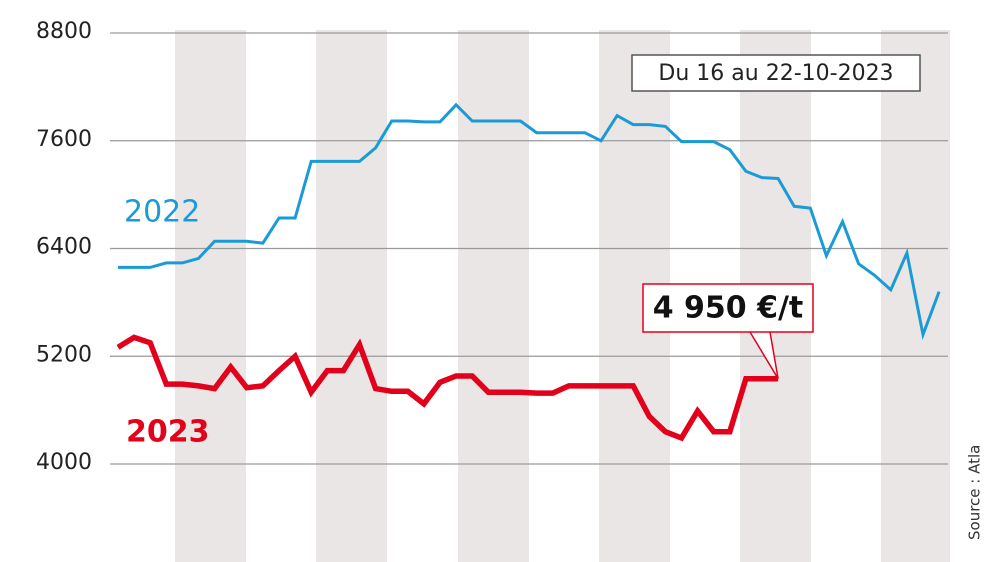 The height and width of the screenshot is (562, 1000). What do you see at coordinates (975, 492) in the screenshot?
I see `source: Source : Atla` at bounding box center [975, 492].